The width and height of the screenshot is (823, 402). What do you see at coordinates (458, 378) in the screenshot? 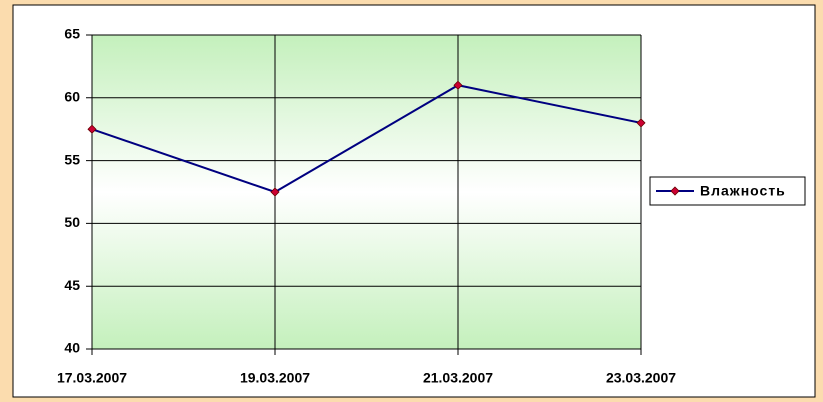
I see `x-tick-label: 21.03.2007` at bounding box center [458, 378].